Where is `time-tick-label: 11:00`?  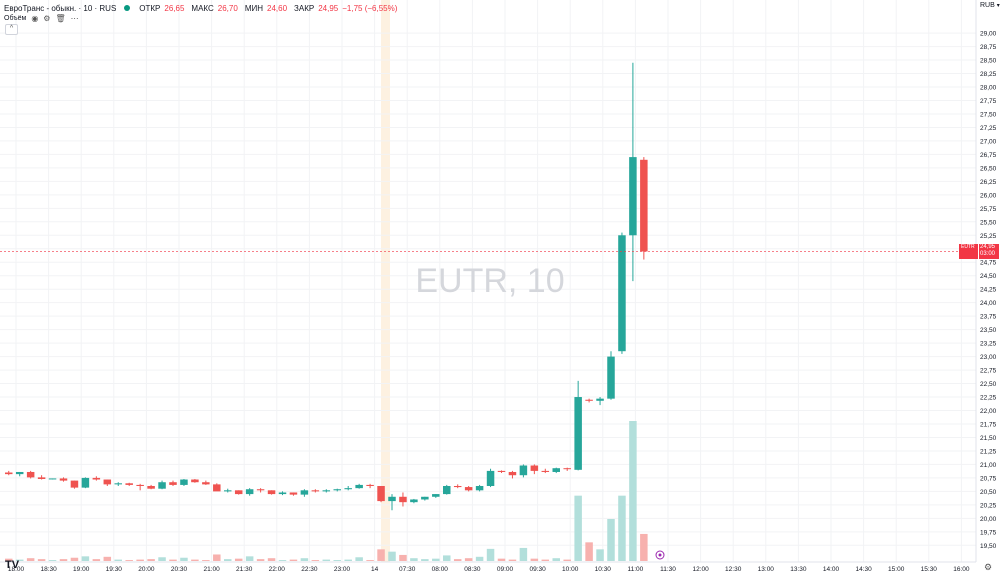 time-tick-label: 11:00 is located at coordinates (636, 569).